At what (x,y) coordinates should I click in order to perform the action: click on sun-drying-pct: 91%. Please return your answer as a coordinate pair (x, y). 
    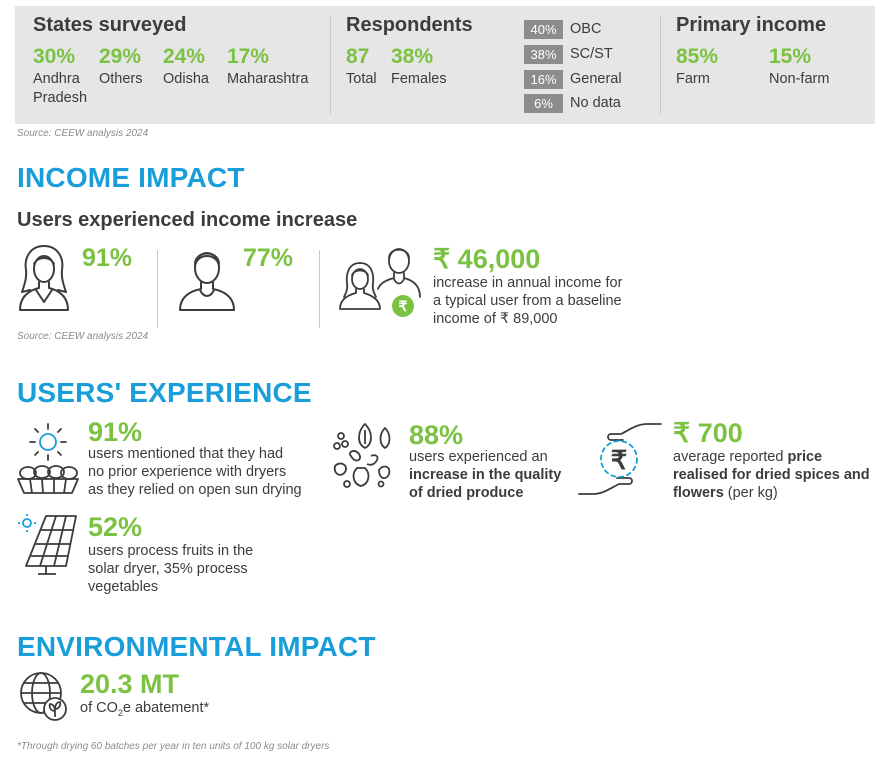
    Looking at the image, I should click on (115, 432).